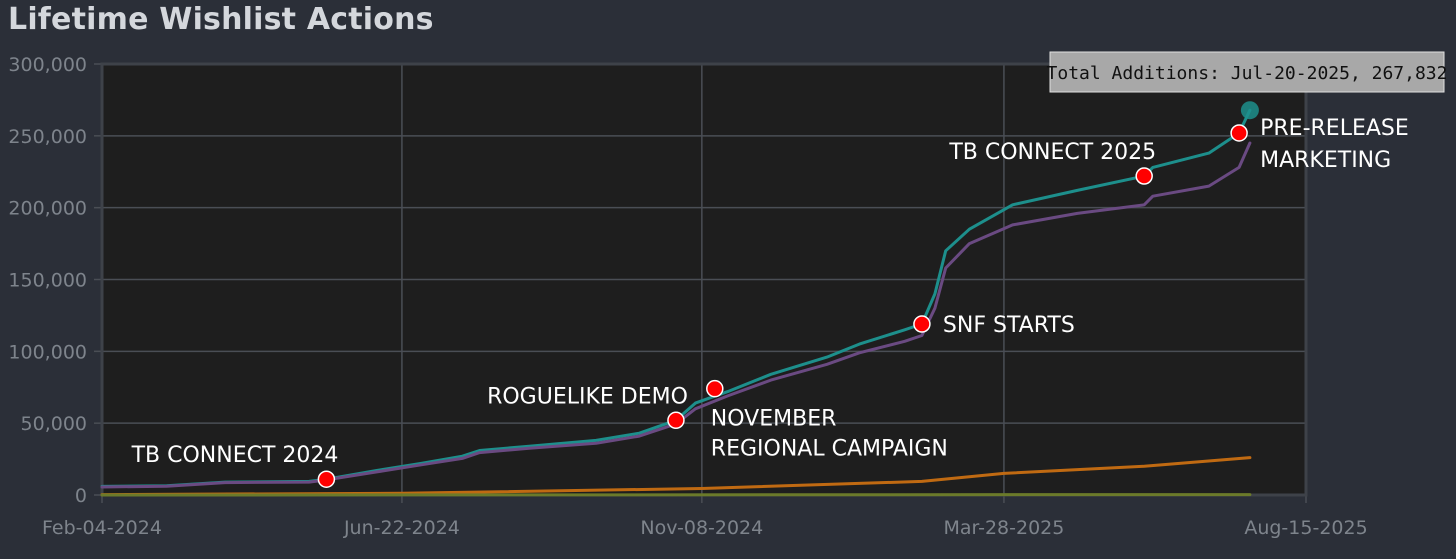 The height and width of the screenshot is (559, 1456). What do you see at coordinates (47, 352) in the screenshot?
I see `y-tick-label: 100,000` at bounding box center [47, 352].